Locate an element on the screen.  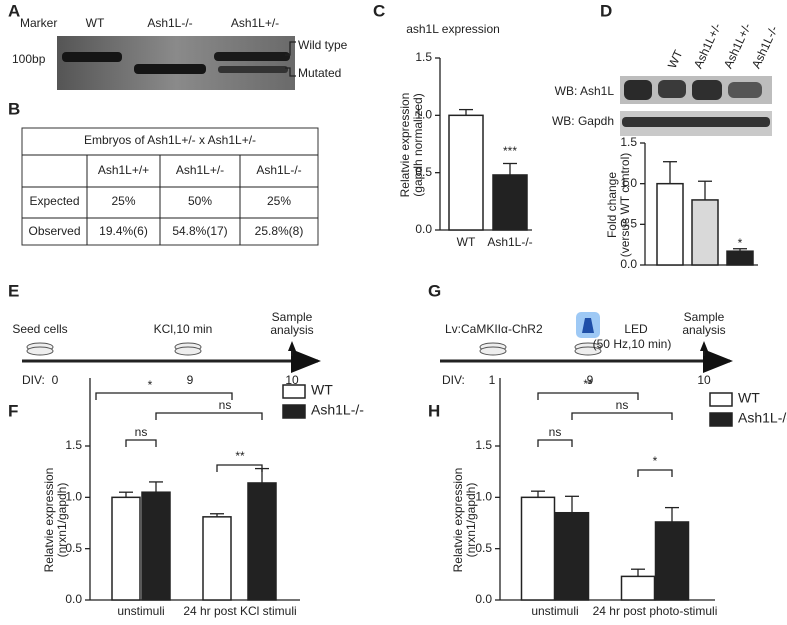
annotation: *** is located at coordinates (510, 151).